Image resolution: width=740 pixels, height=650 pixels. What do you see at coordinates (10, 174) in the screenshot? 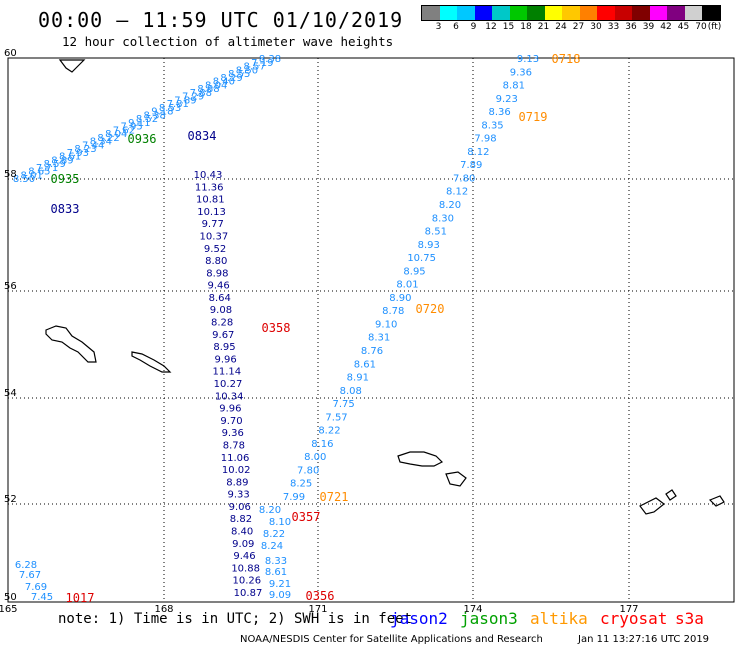
I see `latitude-tick-label: 58` at bounding box center [10, 174].